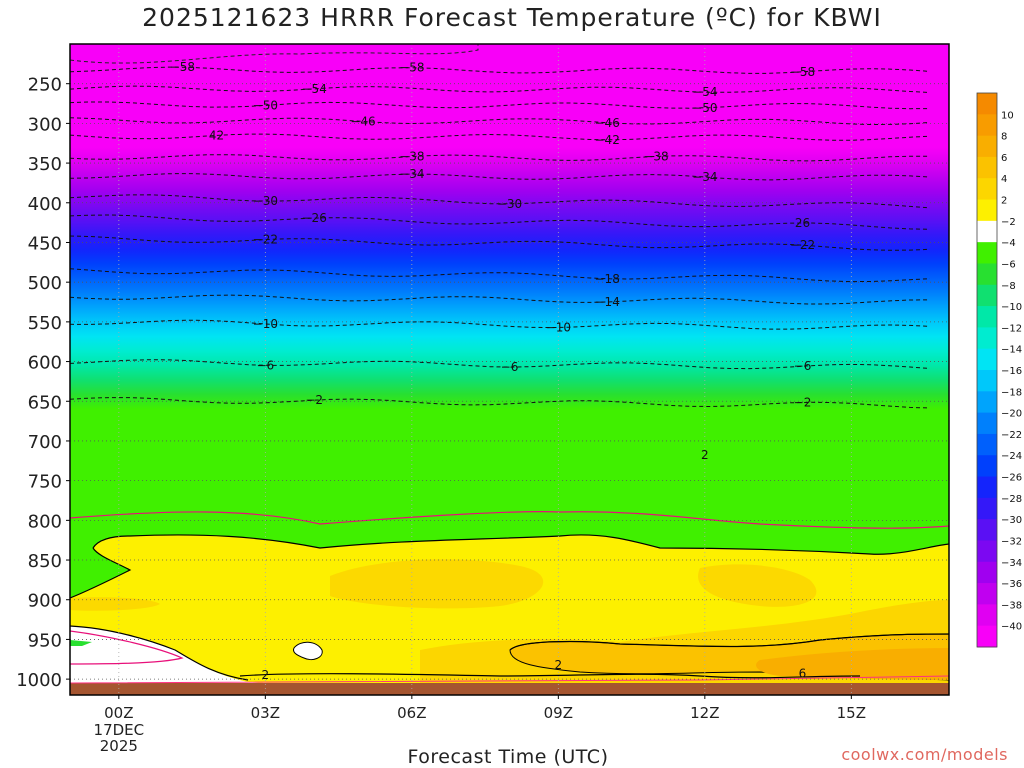 This screenshot has height=768, width=1024. Describe the element at coordinates (1011, 456) in the screenshot. I see `colorbar-label: −24` at that location.